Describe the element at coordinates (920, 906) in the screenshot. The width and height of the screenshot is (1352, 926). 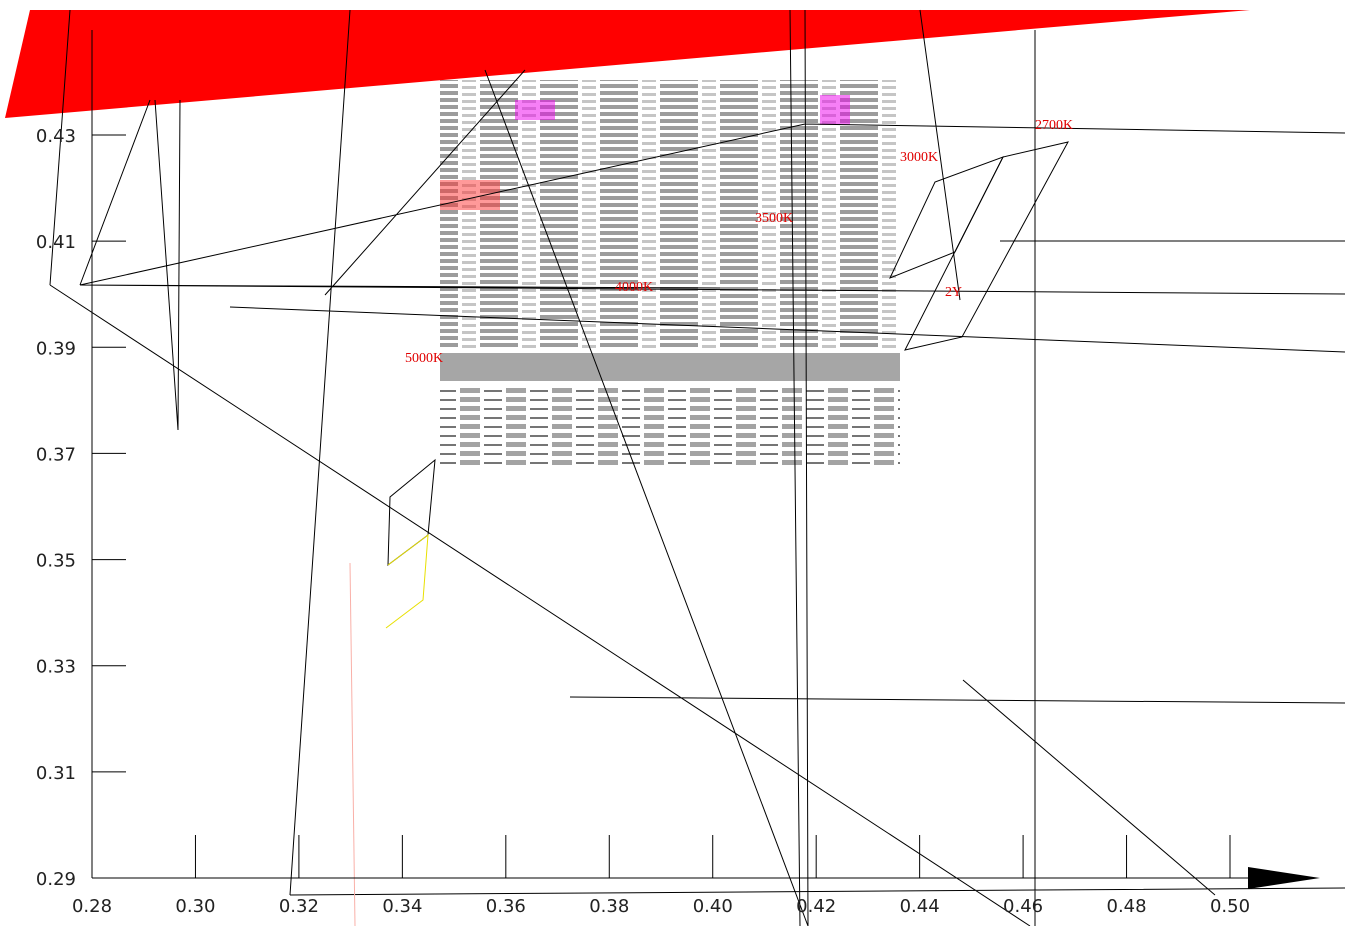
I see `x-tick-label: 0.44` at that location.